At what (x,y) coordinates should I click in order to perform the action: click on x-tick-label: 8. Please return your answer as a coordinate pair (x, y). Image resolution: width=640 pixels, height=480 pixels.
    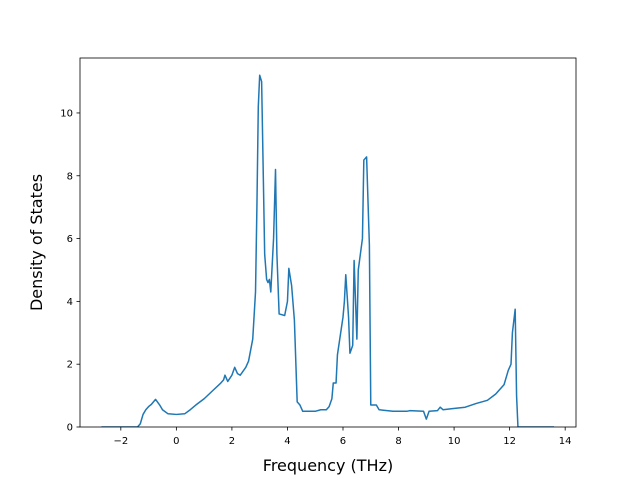
    Looking at the image, I should click on (398, 441).